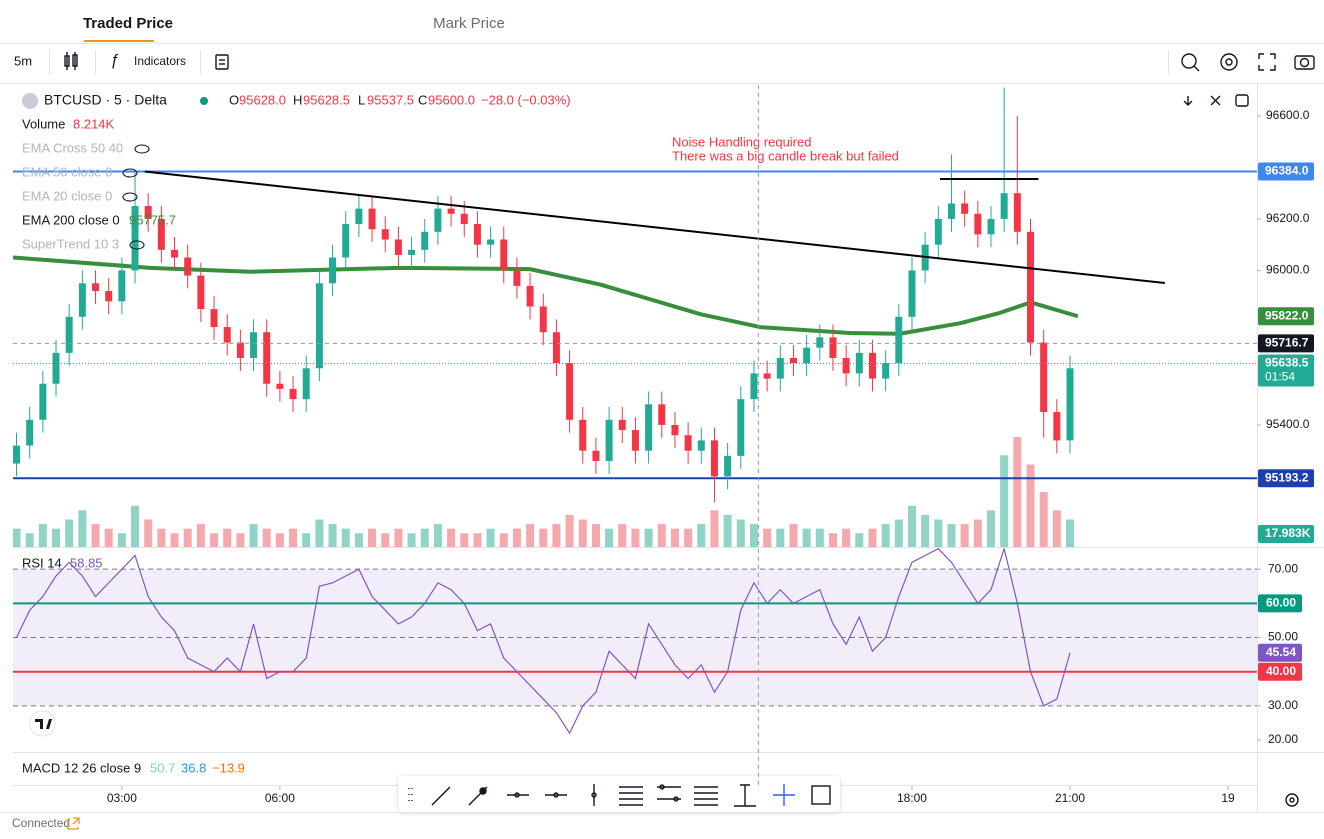  What do you see at coordinates (72, 147) in the screenshot?
I see `indicator-label: EMA Cross 50 40` at bounding box center [72, 147].